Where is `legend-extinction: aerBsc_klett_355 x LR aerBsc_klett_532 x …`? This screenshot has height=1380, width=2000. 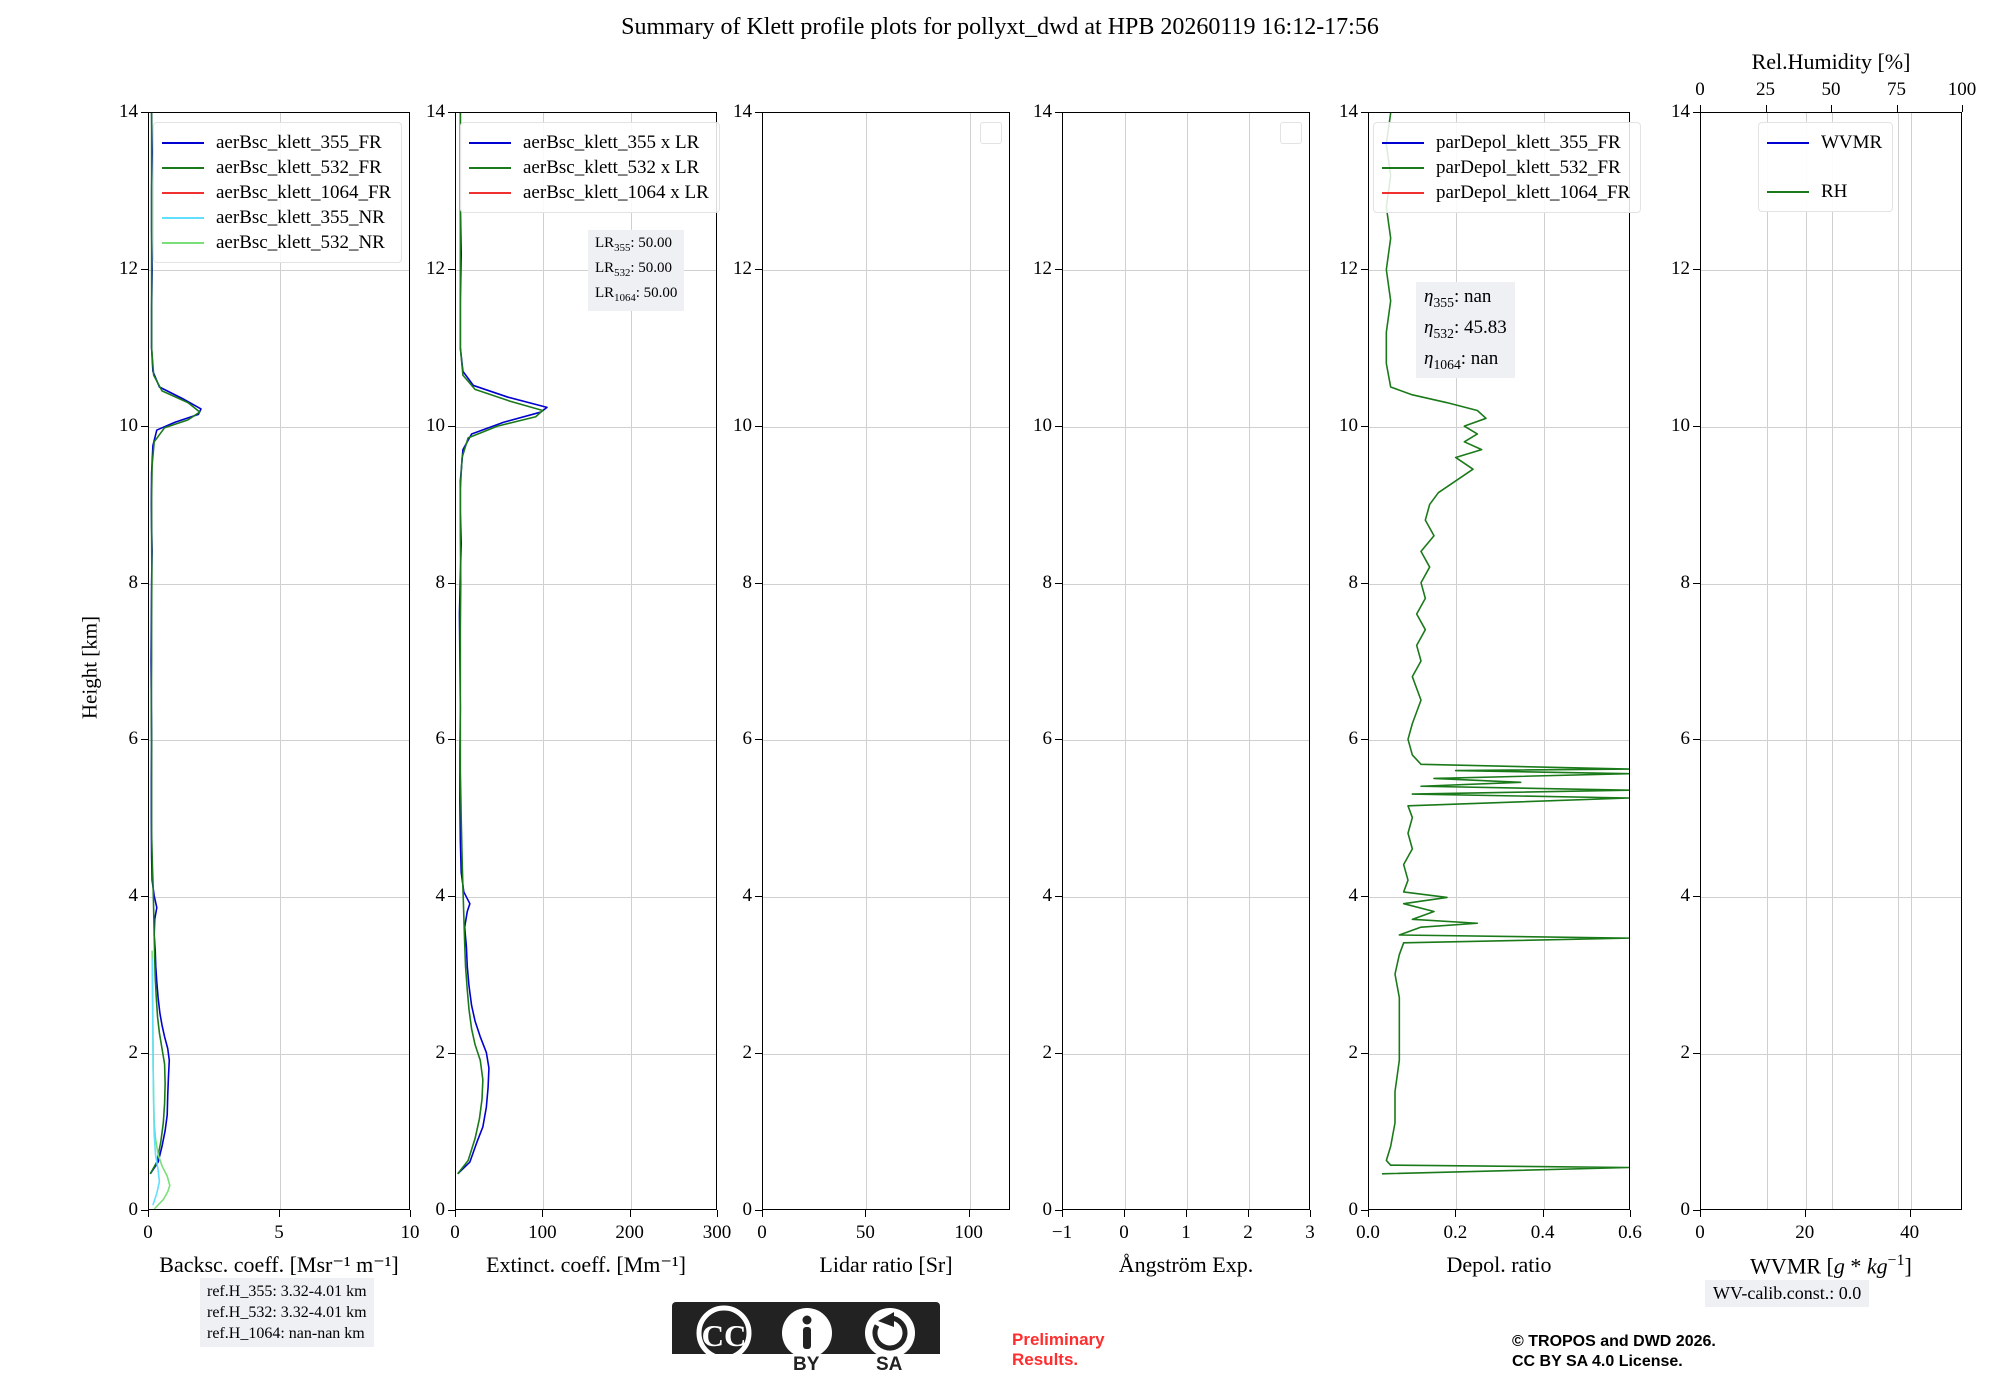 legend-extinction: aerBsc_klett_355 x LR aerBsc_klett_532 x … is located at coordinates (590, 167).